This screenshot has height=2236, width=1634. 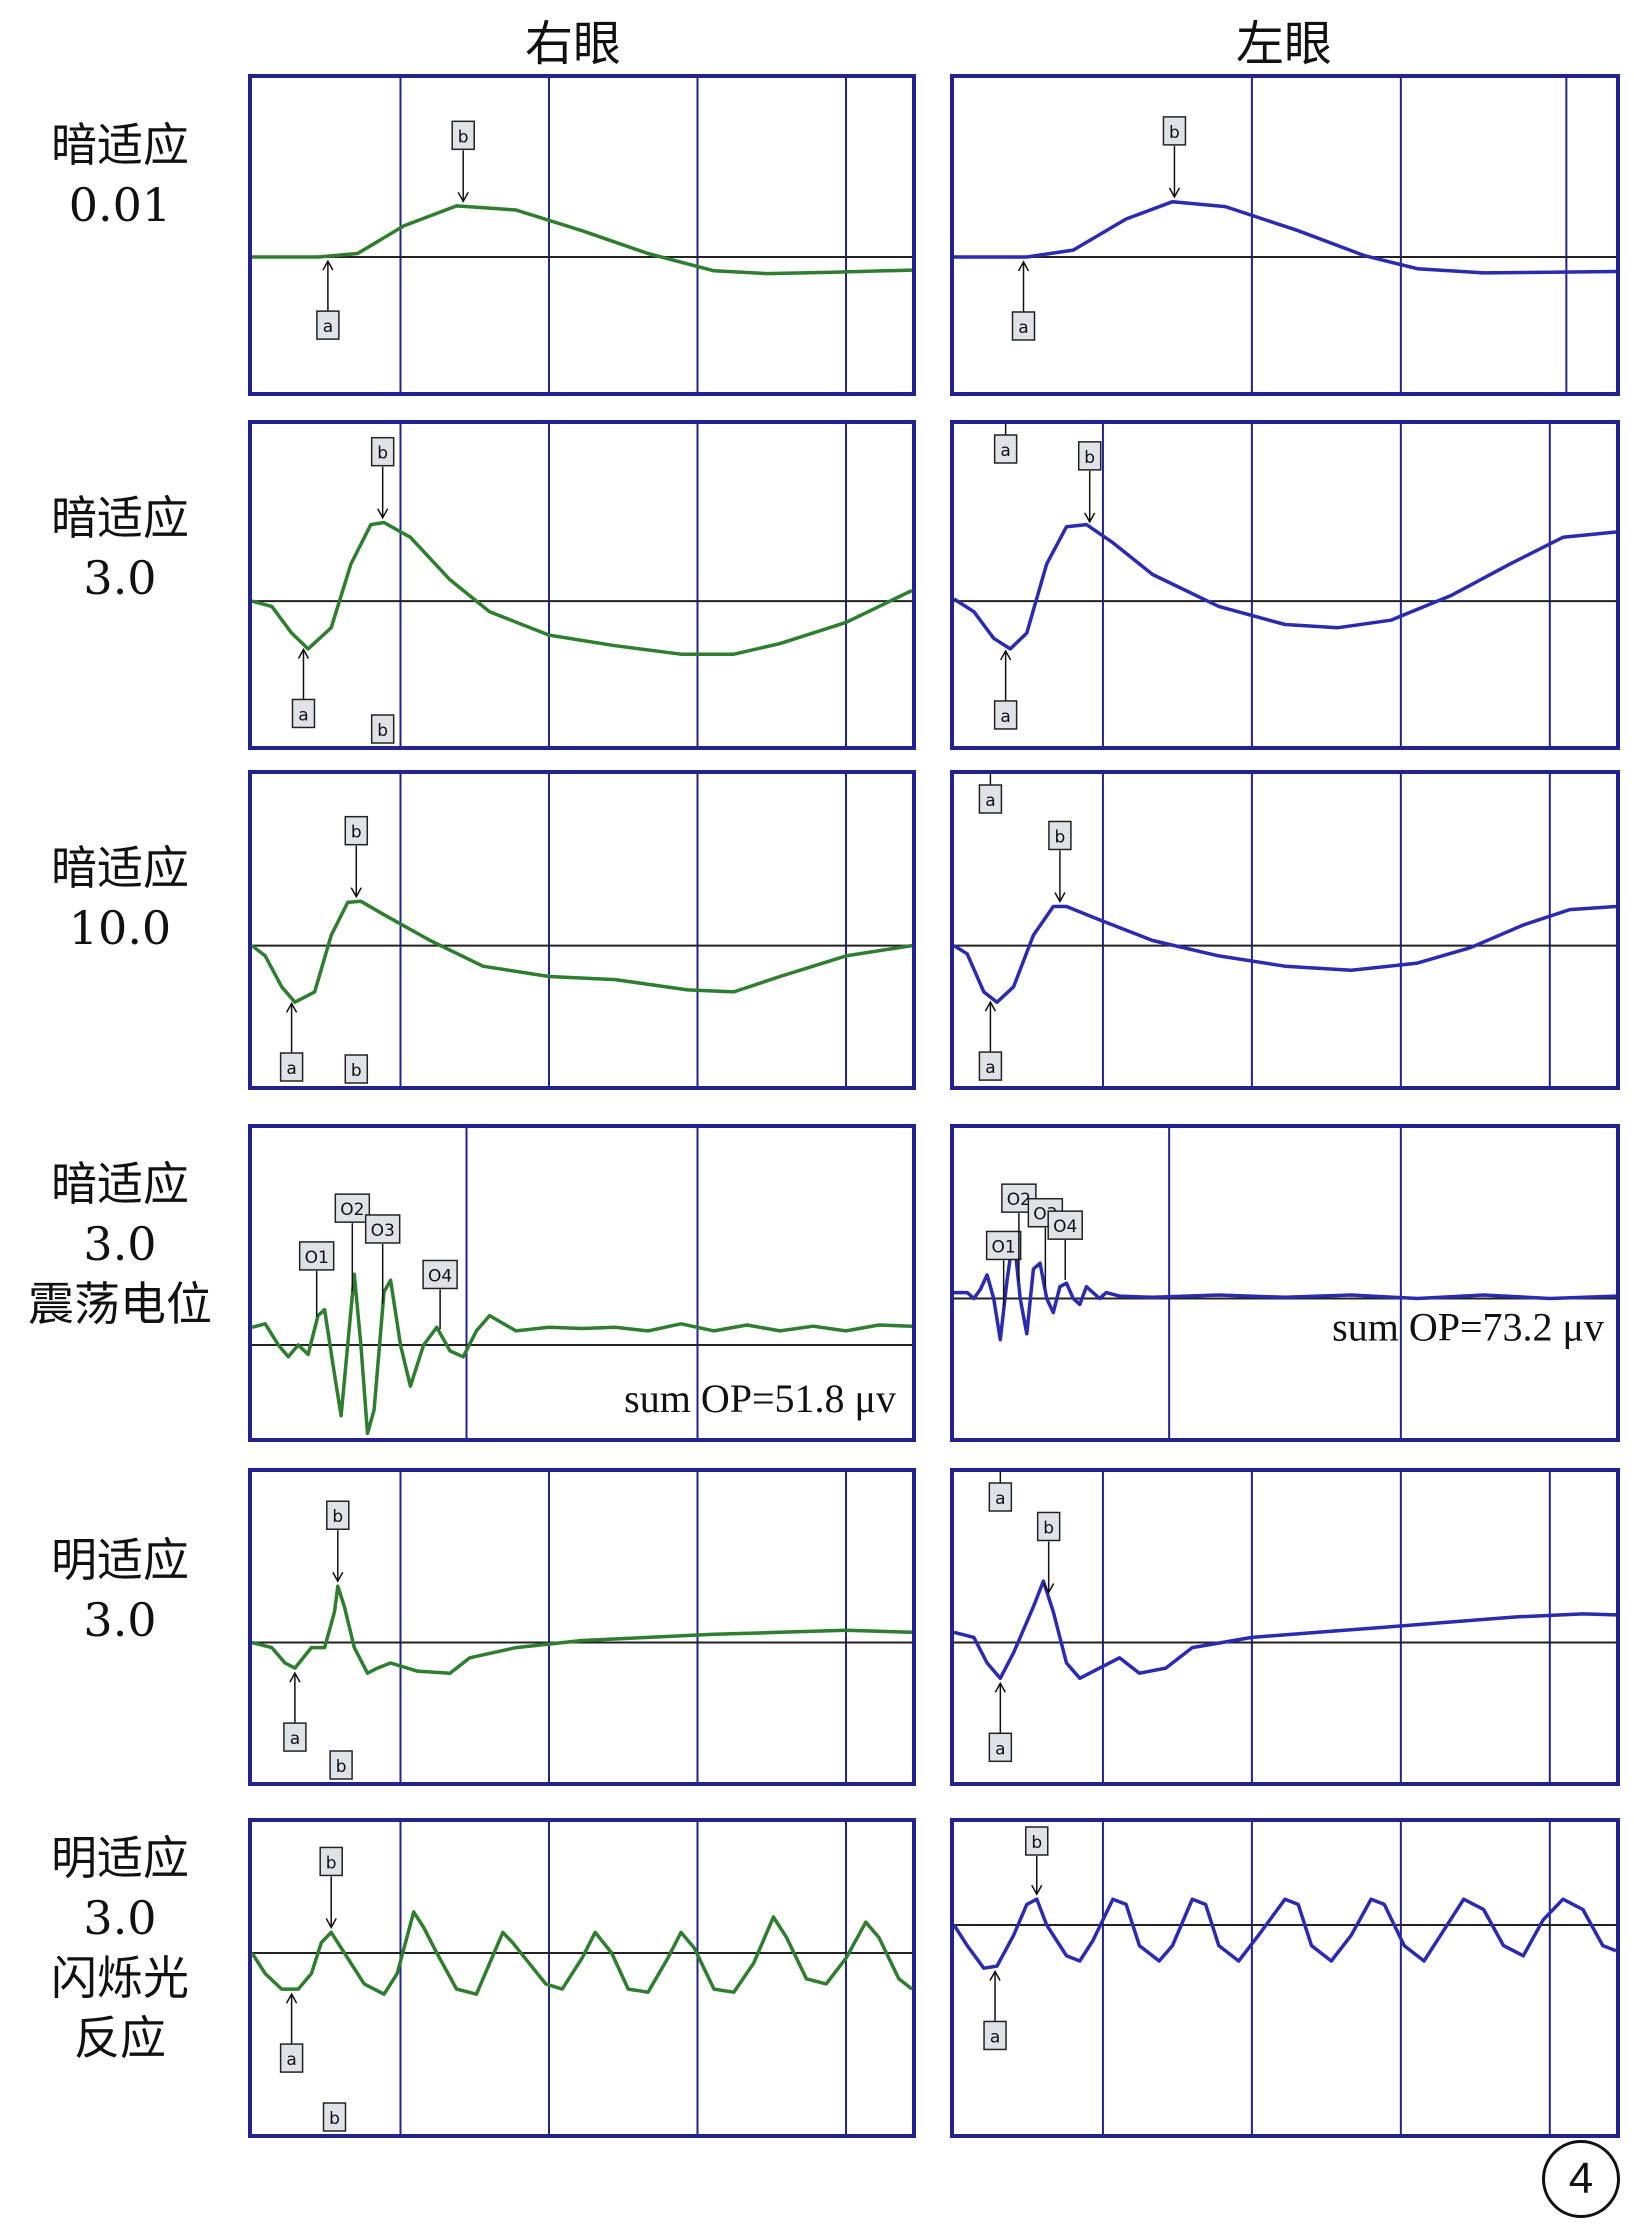 I want to click on erg-panel-right-row-4: b a b, so click(x=582, y=1627).